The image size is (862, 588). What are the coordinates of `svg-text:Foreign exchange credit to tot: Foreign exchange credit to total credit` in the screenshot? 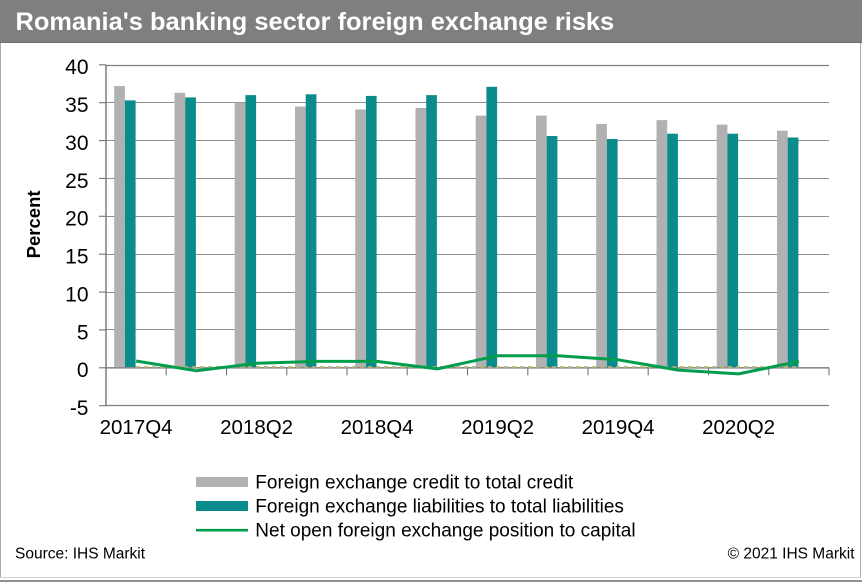 It's located at (414, 482).